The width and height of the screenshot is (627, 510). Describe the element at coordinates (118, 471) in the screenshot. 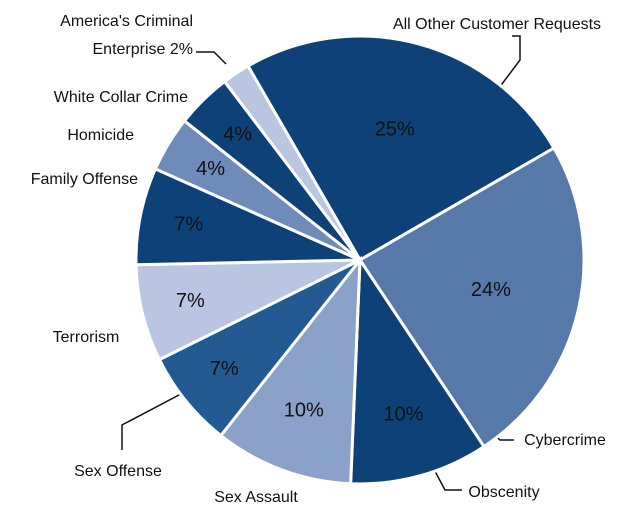

I see `category-label: Sex Offense` at that location.